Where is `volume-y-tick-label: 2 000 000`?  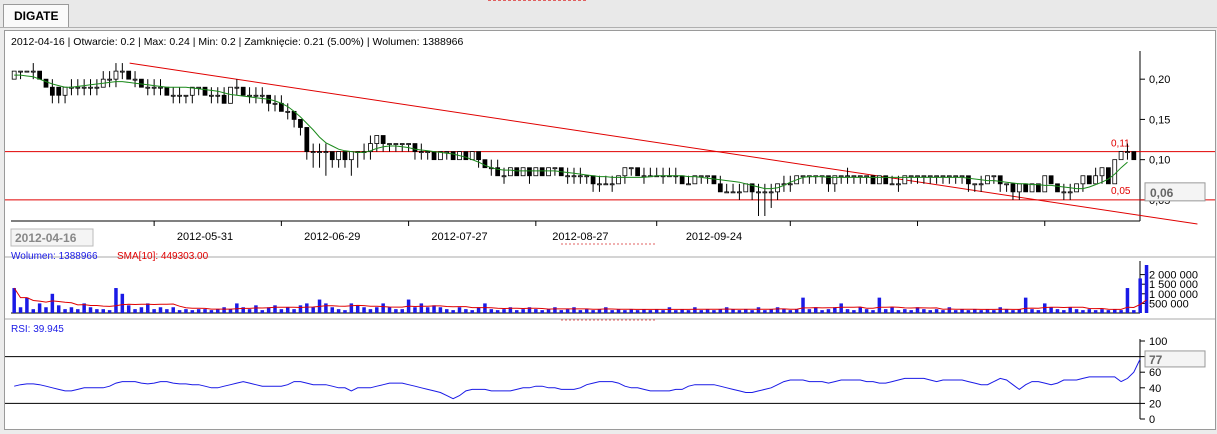 volume-y-tick-label: 2 000 000 is located at coordinates (1173, 276).